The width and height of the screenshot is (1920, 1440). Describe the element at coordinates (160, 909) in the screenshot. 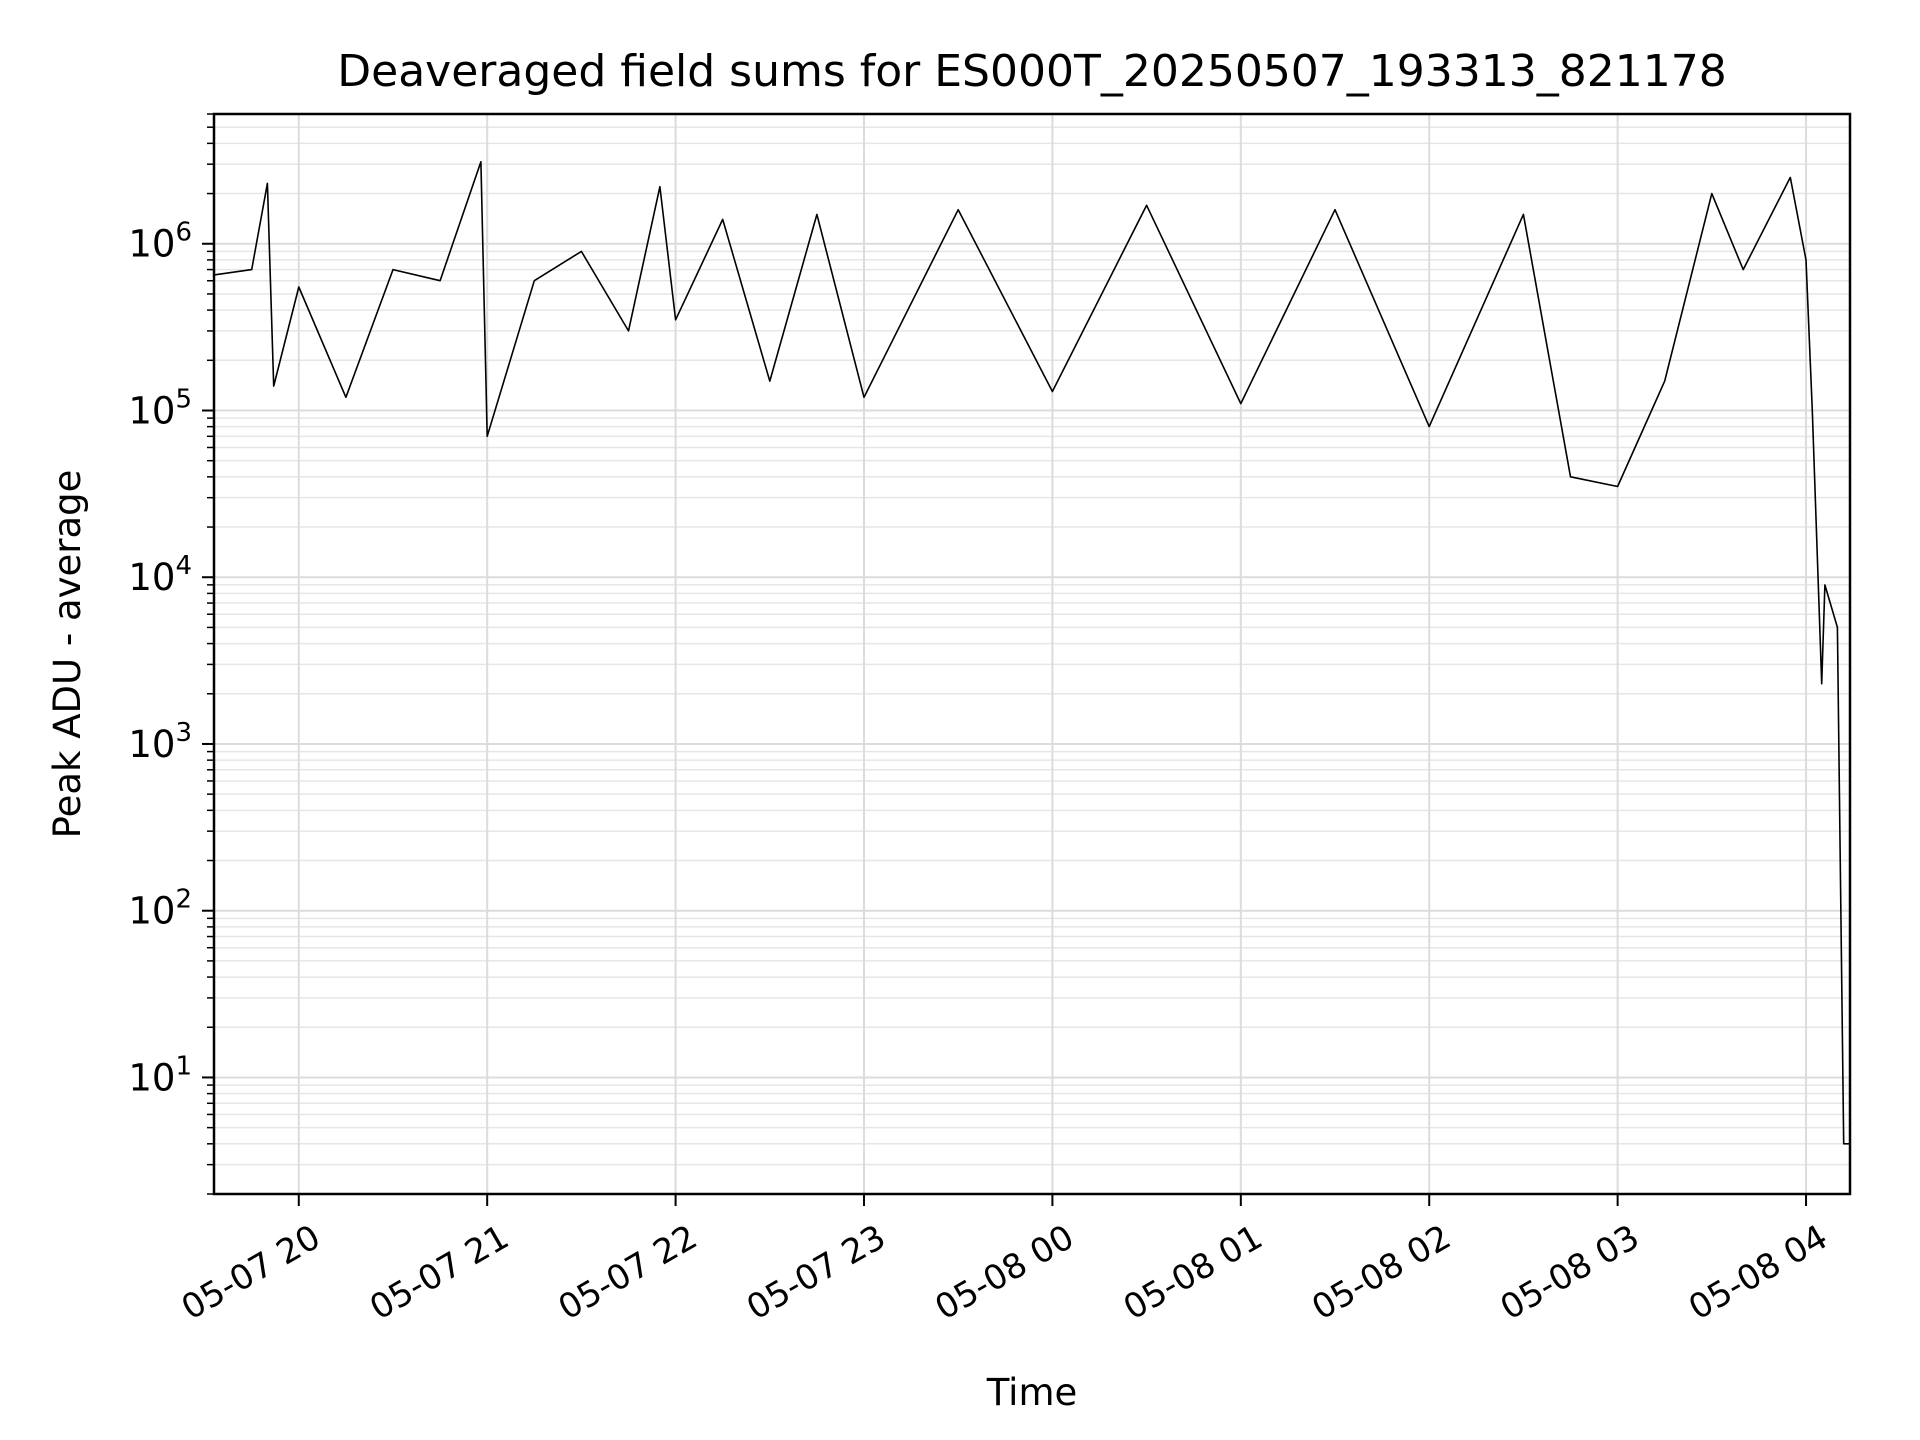

I see `y-tick-label: 102` at that location.